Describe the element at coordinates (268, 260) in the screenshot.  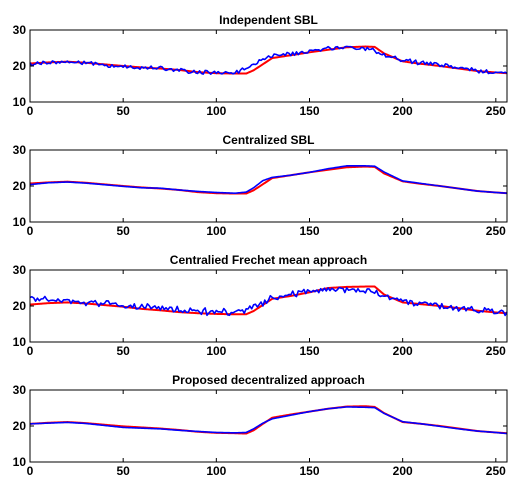
I see `subplot-title: Centralied Frechet mean approach` at that location.